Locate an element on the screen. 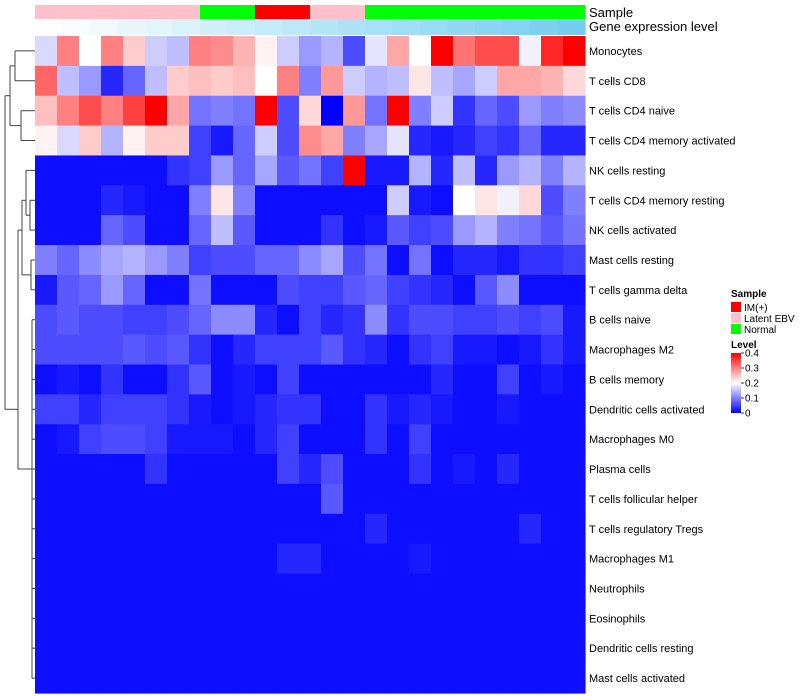 The width and height of the screenshot is (800, 700). legend-swatch-im is located at coordinates (736, 307).